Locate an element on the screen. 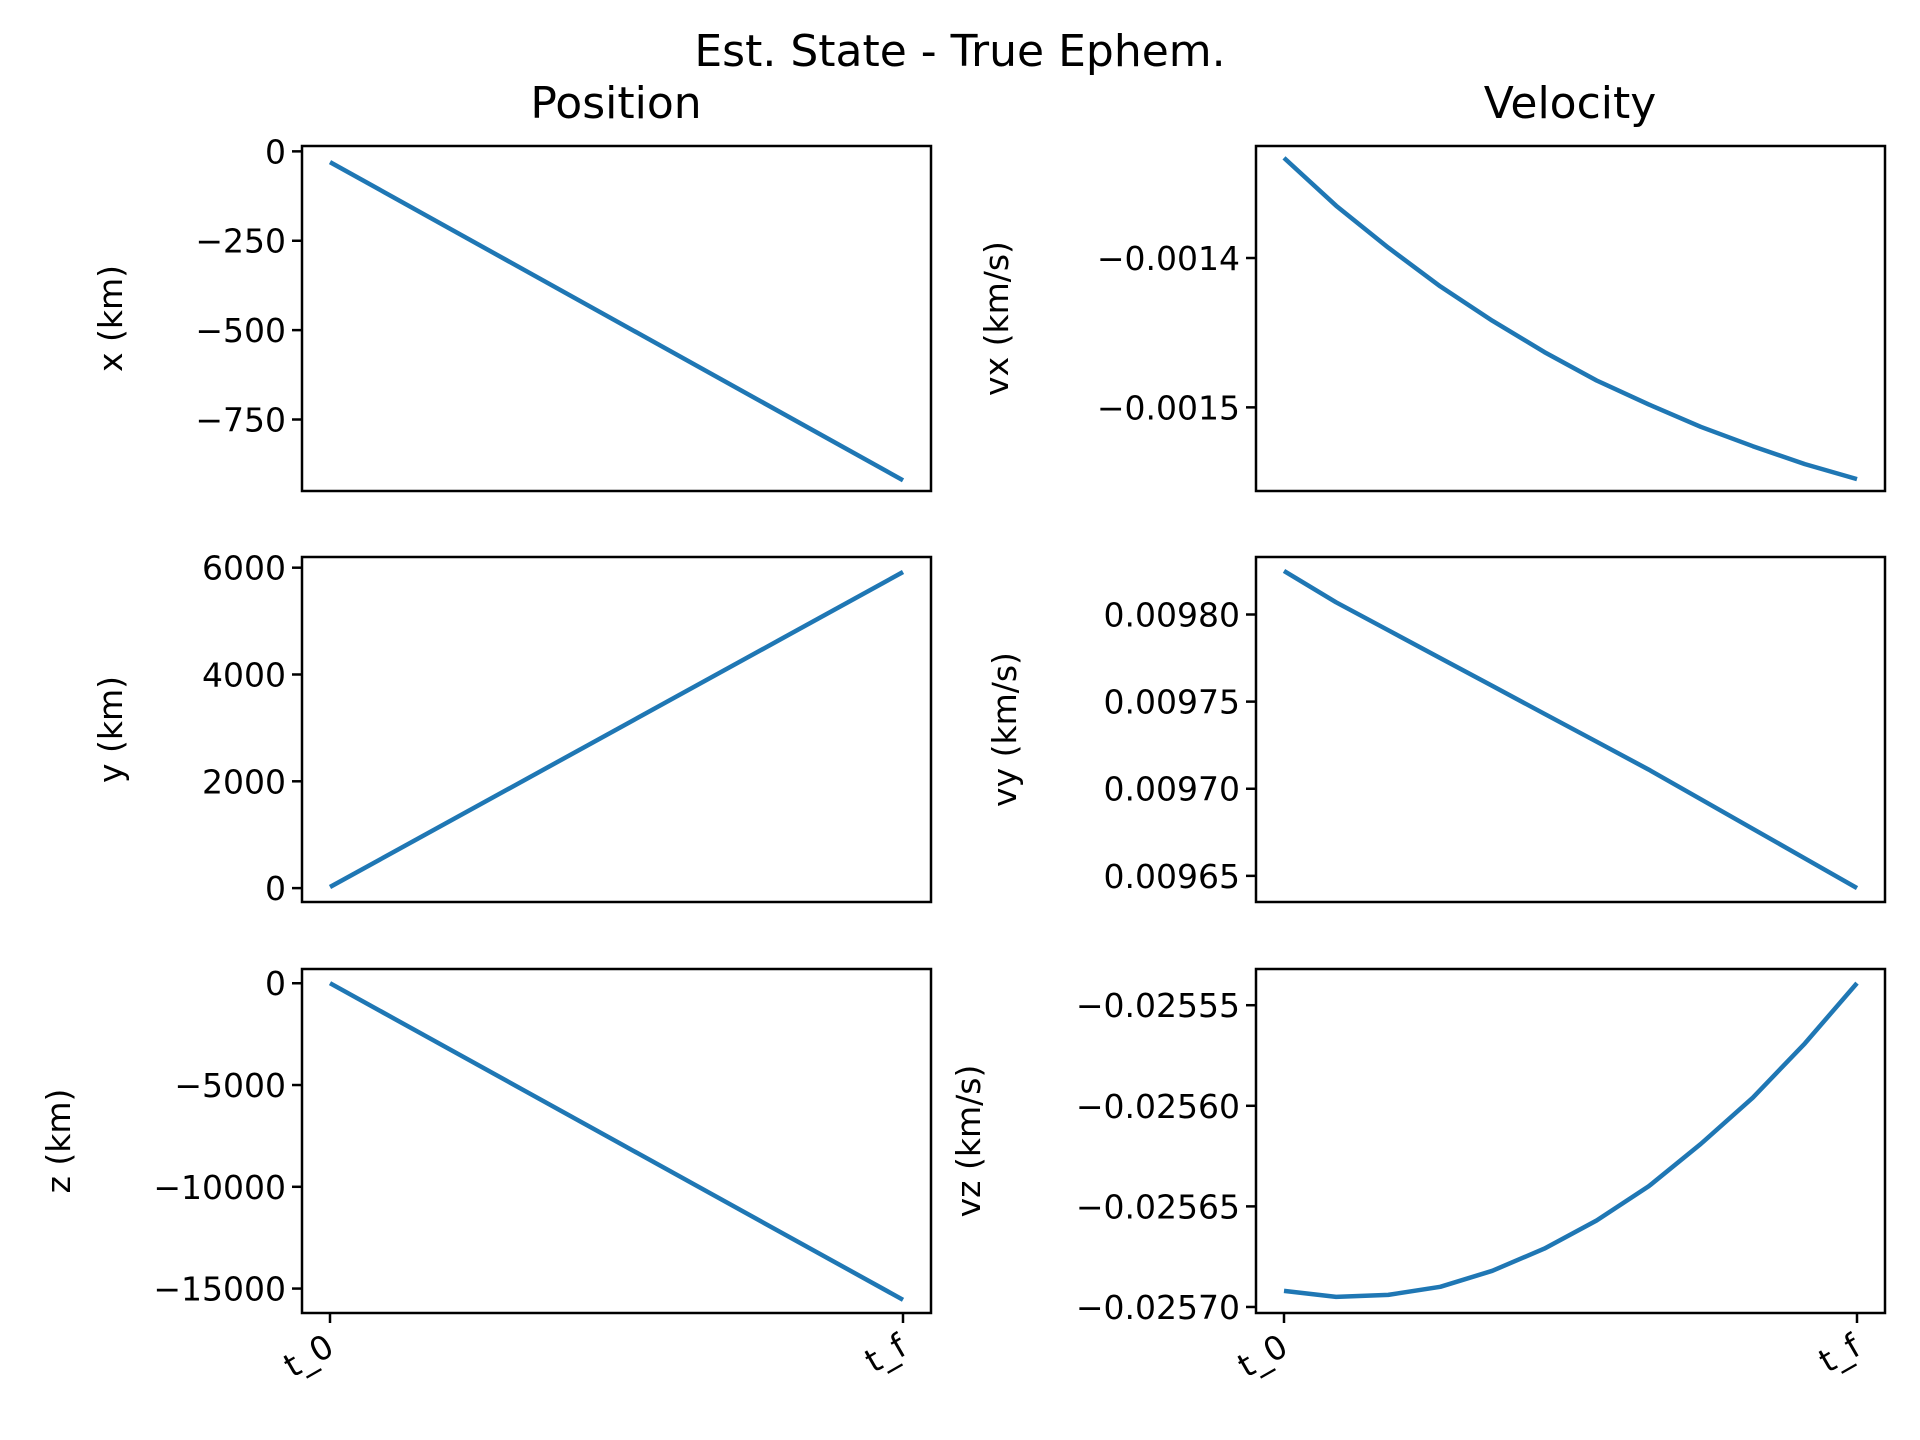 The width and height of the screenshot is (1920, 1440). axes-frame-x is located at coordinates (616, 318).